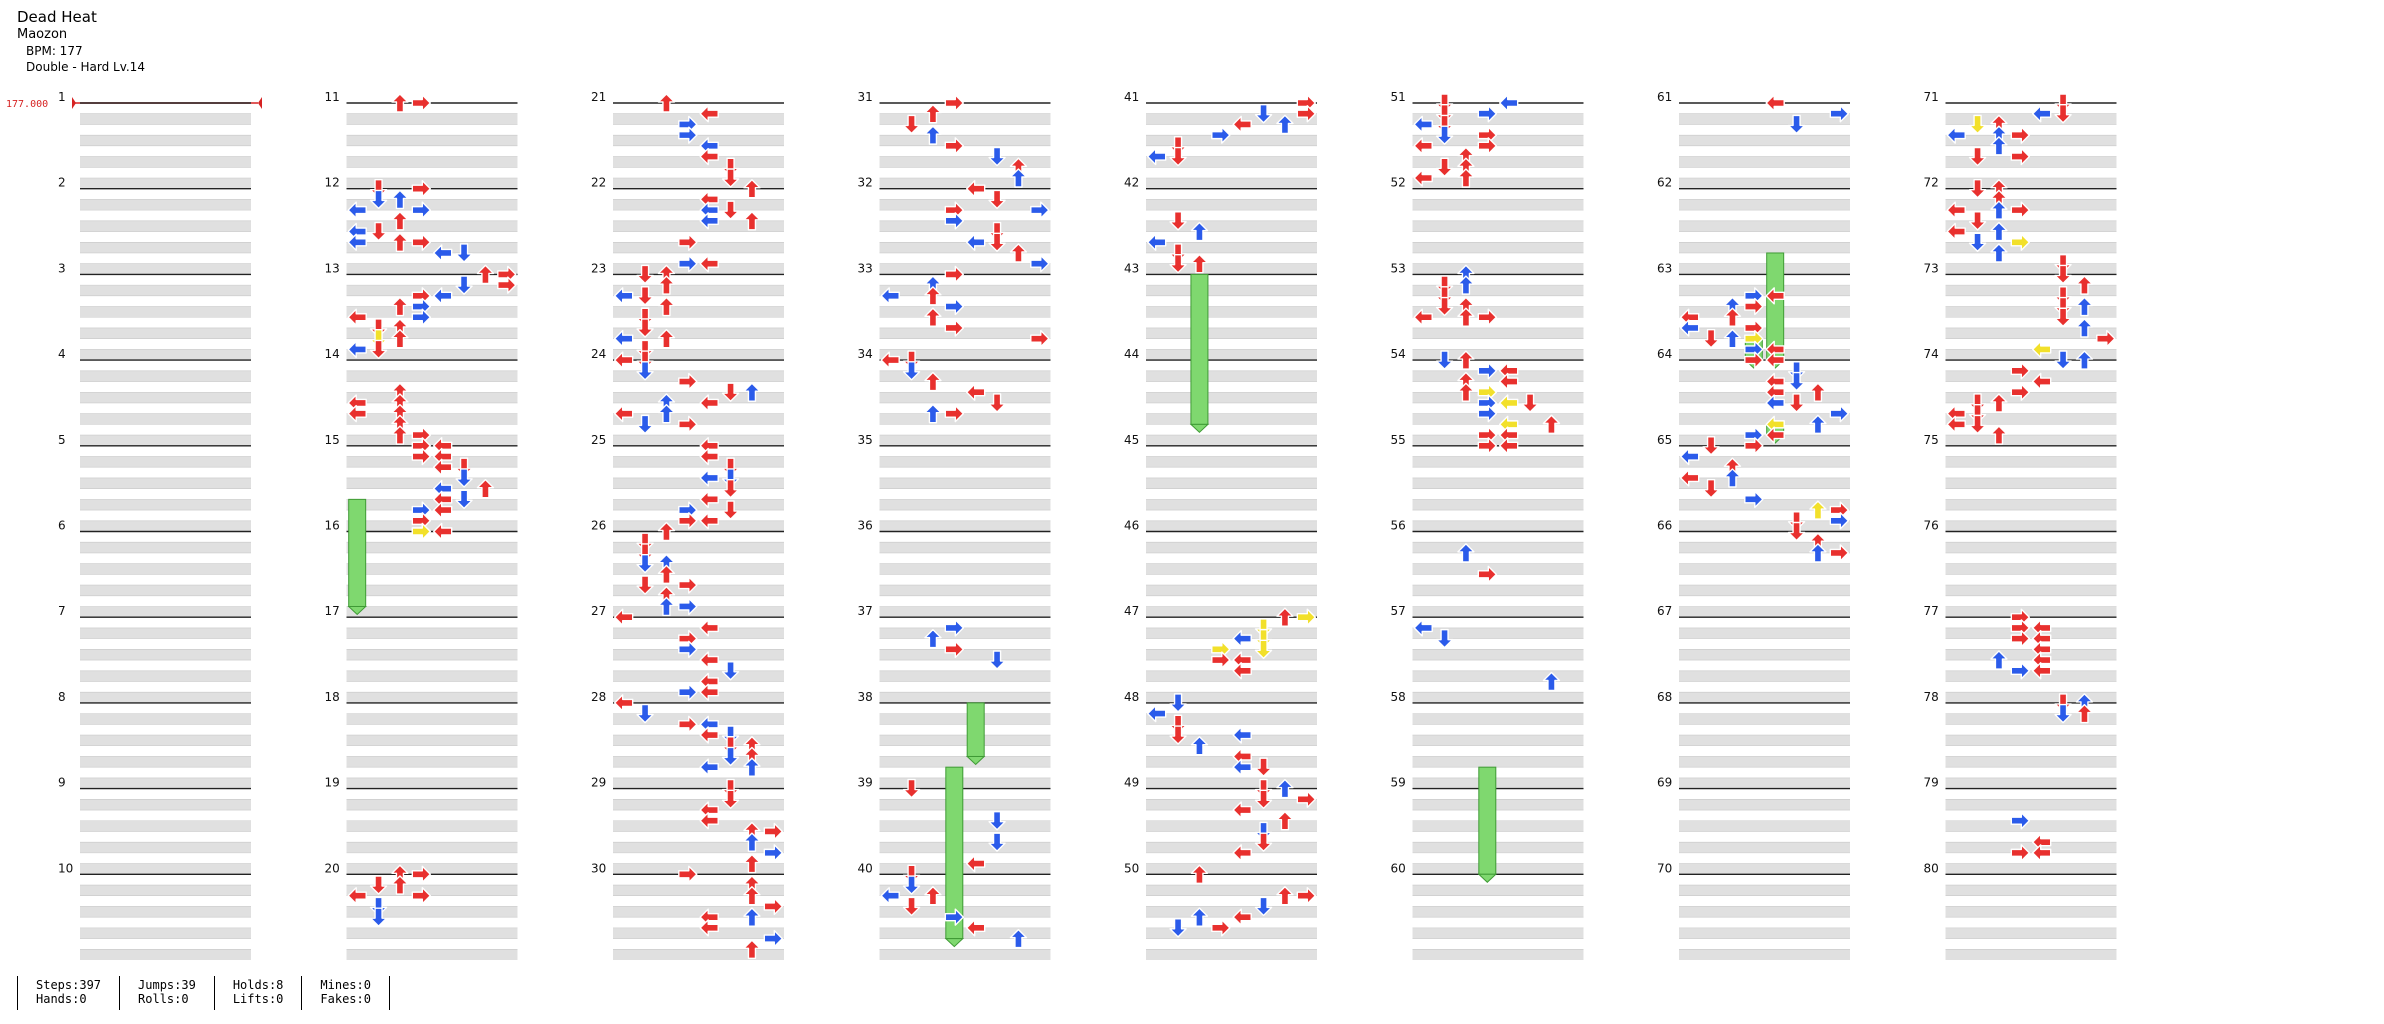 The image size is (2384, 1024). I want to click on measure-number: 12, so click(332, 183).